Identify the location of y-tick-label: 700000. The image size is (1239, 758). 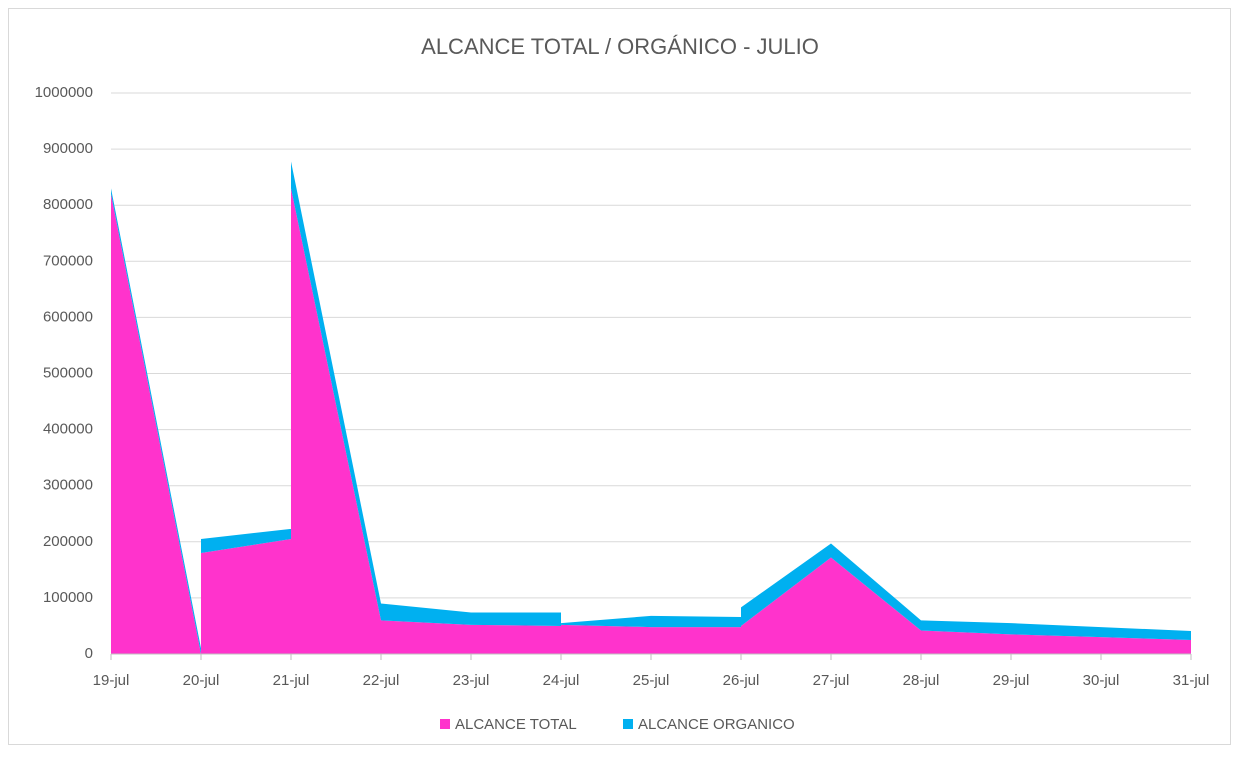
(68, 260).